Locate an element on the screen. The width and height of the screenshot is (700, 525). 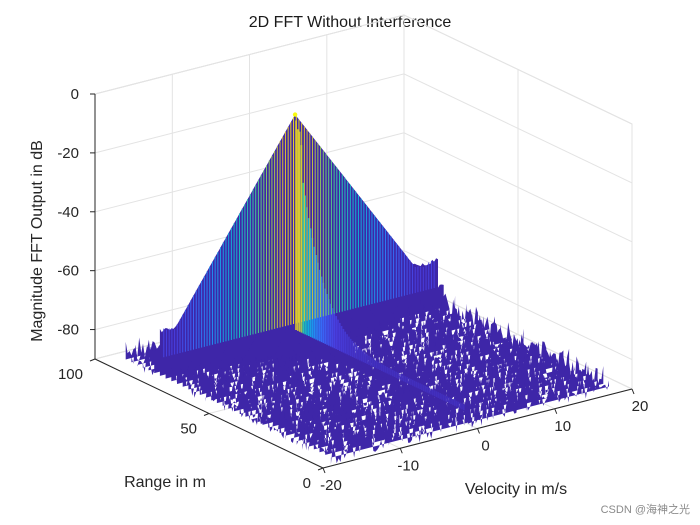
magnitude-tick-label: -40 is located at coordinates (68, 212).